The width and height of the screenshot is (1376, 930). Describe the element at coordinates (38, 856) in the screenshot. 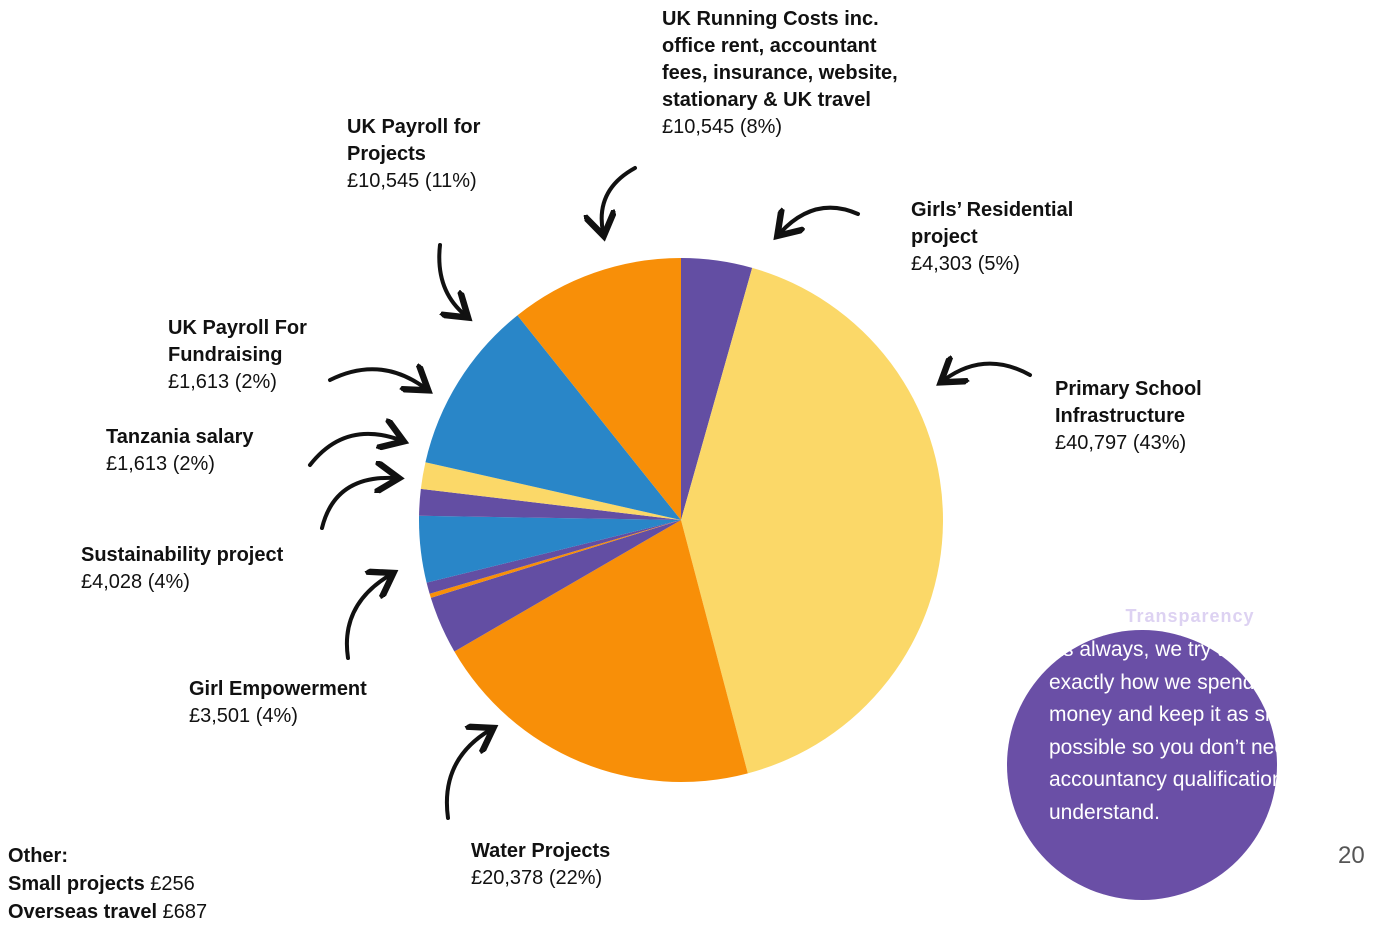

I see `other-heading: Other:` at that location.